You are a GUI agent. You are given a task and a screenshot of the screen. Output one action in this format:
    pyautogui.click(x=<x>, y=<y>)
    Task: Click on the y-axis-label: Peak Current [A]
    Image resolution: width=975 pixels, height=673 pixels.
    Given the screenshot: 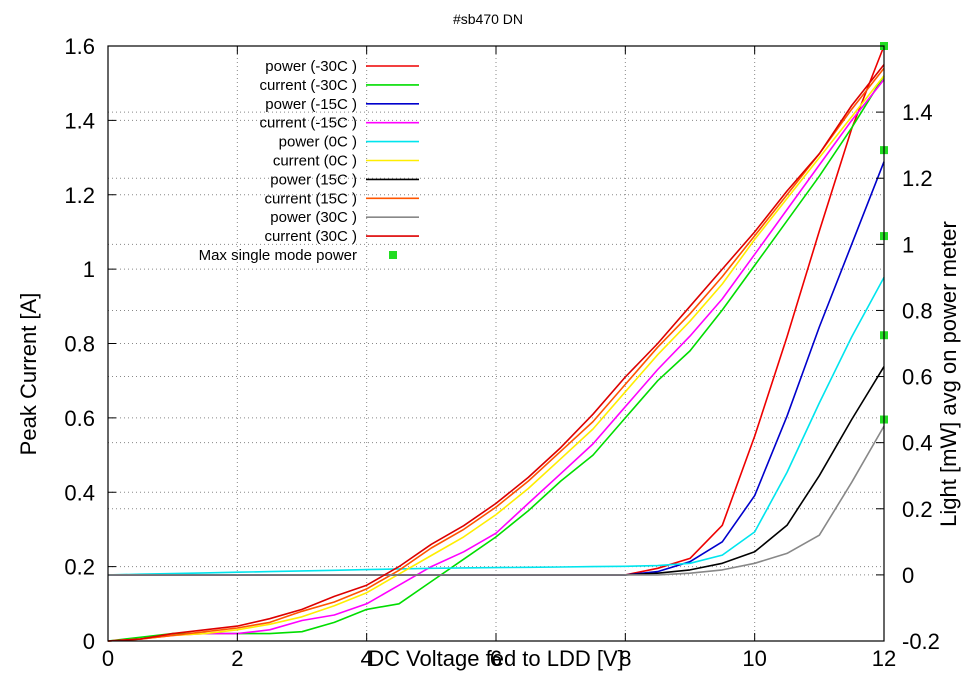 What is the action you would take?
    pyautogui.click(x=28, y=374)
    